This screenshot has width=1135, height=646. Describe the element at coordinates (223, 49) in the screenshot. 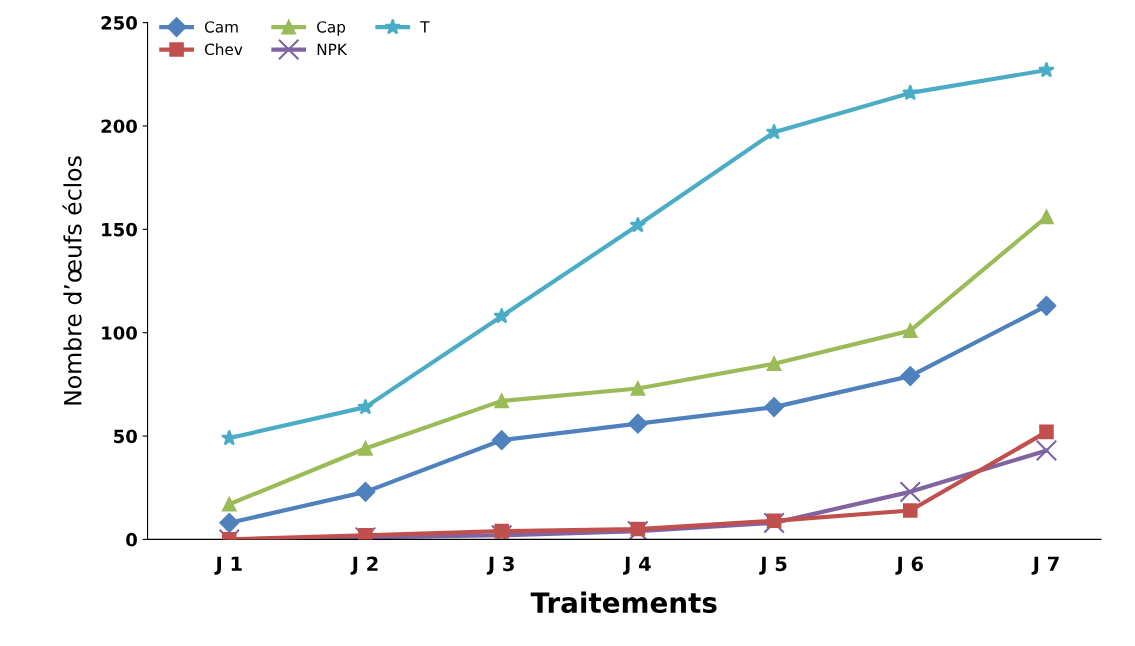

I see `legend-label: Chev` at that location.